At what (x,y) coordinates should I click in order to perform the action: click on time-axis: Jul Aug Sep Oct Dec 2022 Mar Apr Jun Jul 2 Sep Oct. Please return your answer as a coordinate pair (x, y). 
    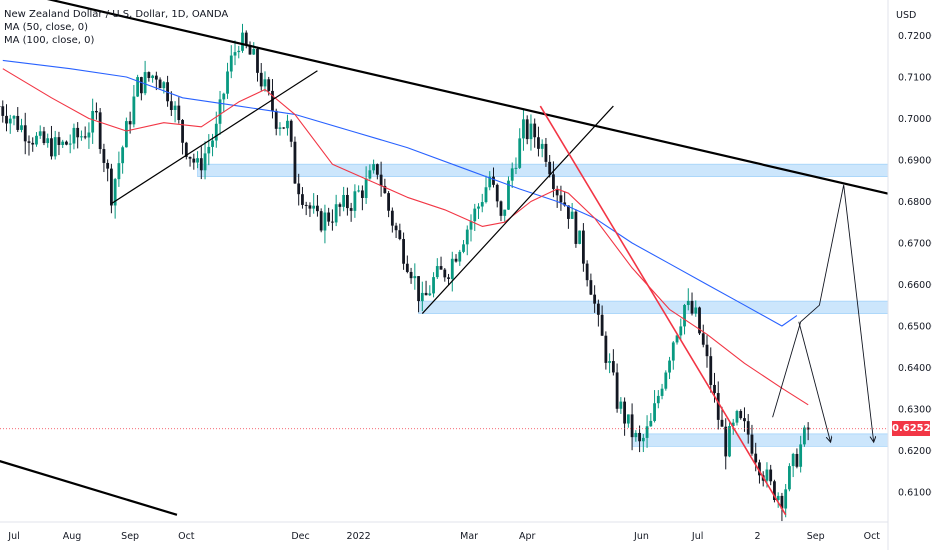
    Looking at the image, I should click on (444, 531).